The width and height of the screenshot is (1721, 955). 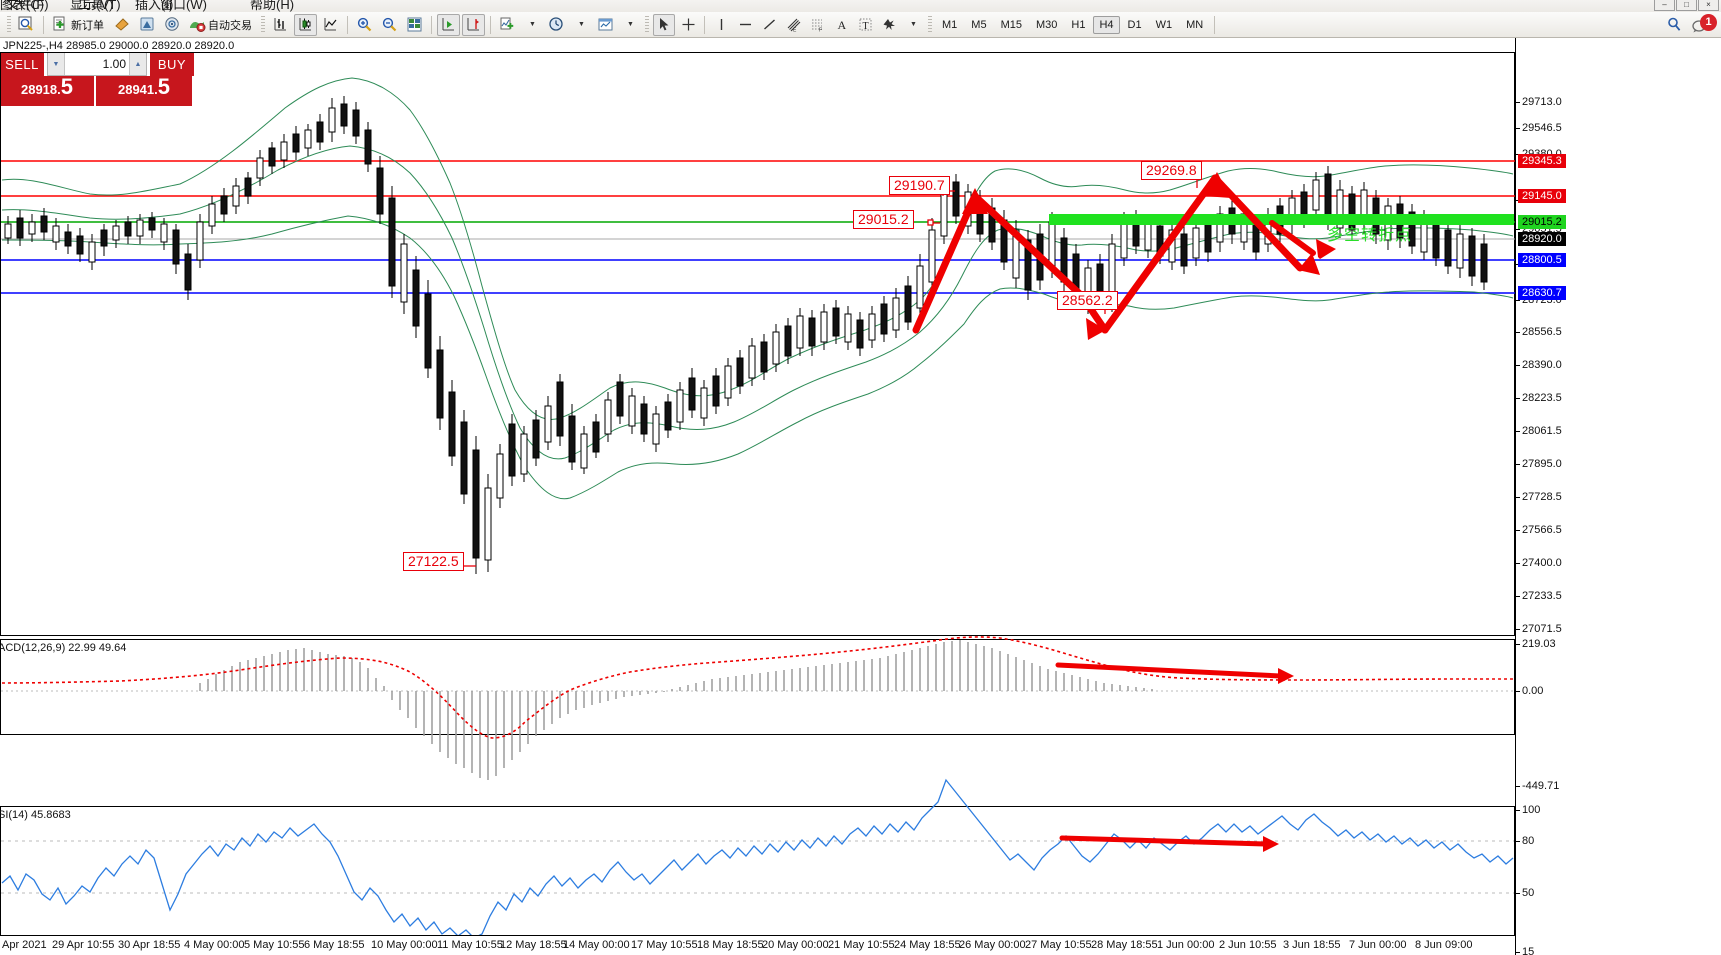 I want to click on templates-dropdown-icon: ▼, so click(x=630, y=24).